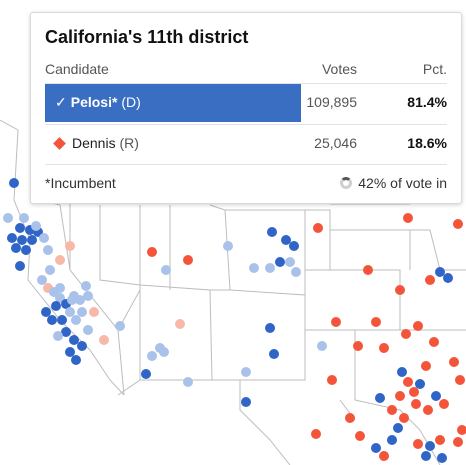 The image size is (466, 465). What do you see at coordinates (246, 103) in the screenshot?
I see `candidate-row-pelosi: ✓ Pelosi* (D) 109,895 81.4%` at bounding box center [246, 103].